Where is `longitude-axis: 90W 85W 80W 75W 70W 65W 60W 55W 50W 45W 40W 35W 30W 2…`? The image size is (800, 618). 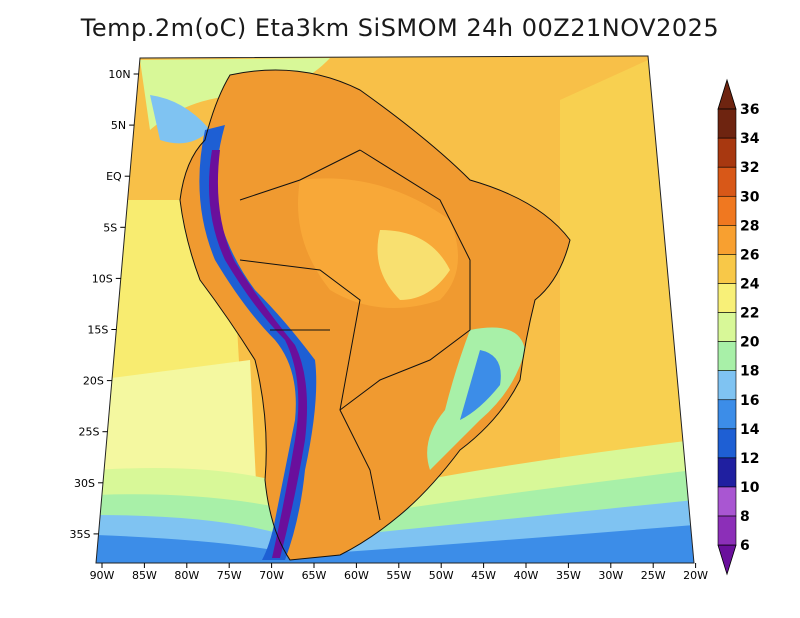 longitude-axis: 90W 85W 80W 75W 70W 65W 60W 55W 50W 45W 40W 35W 30W 2… is located at coordinates (399, 572).